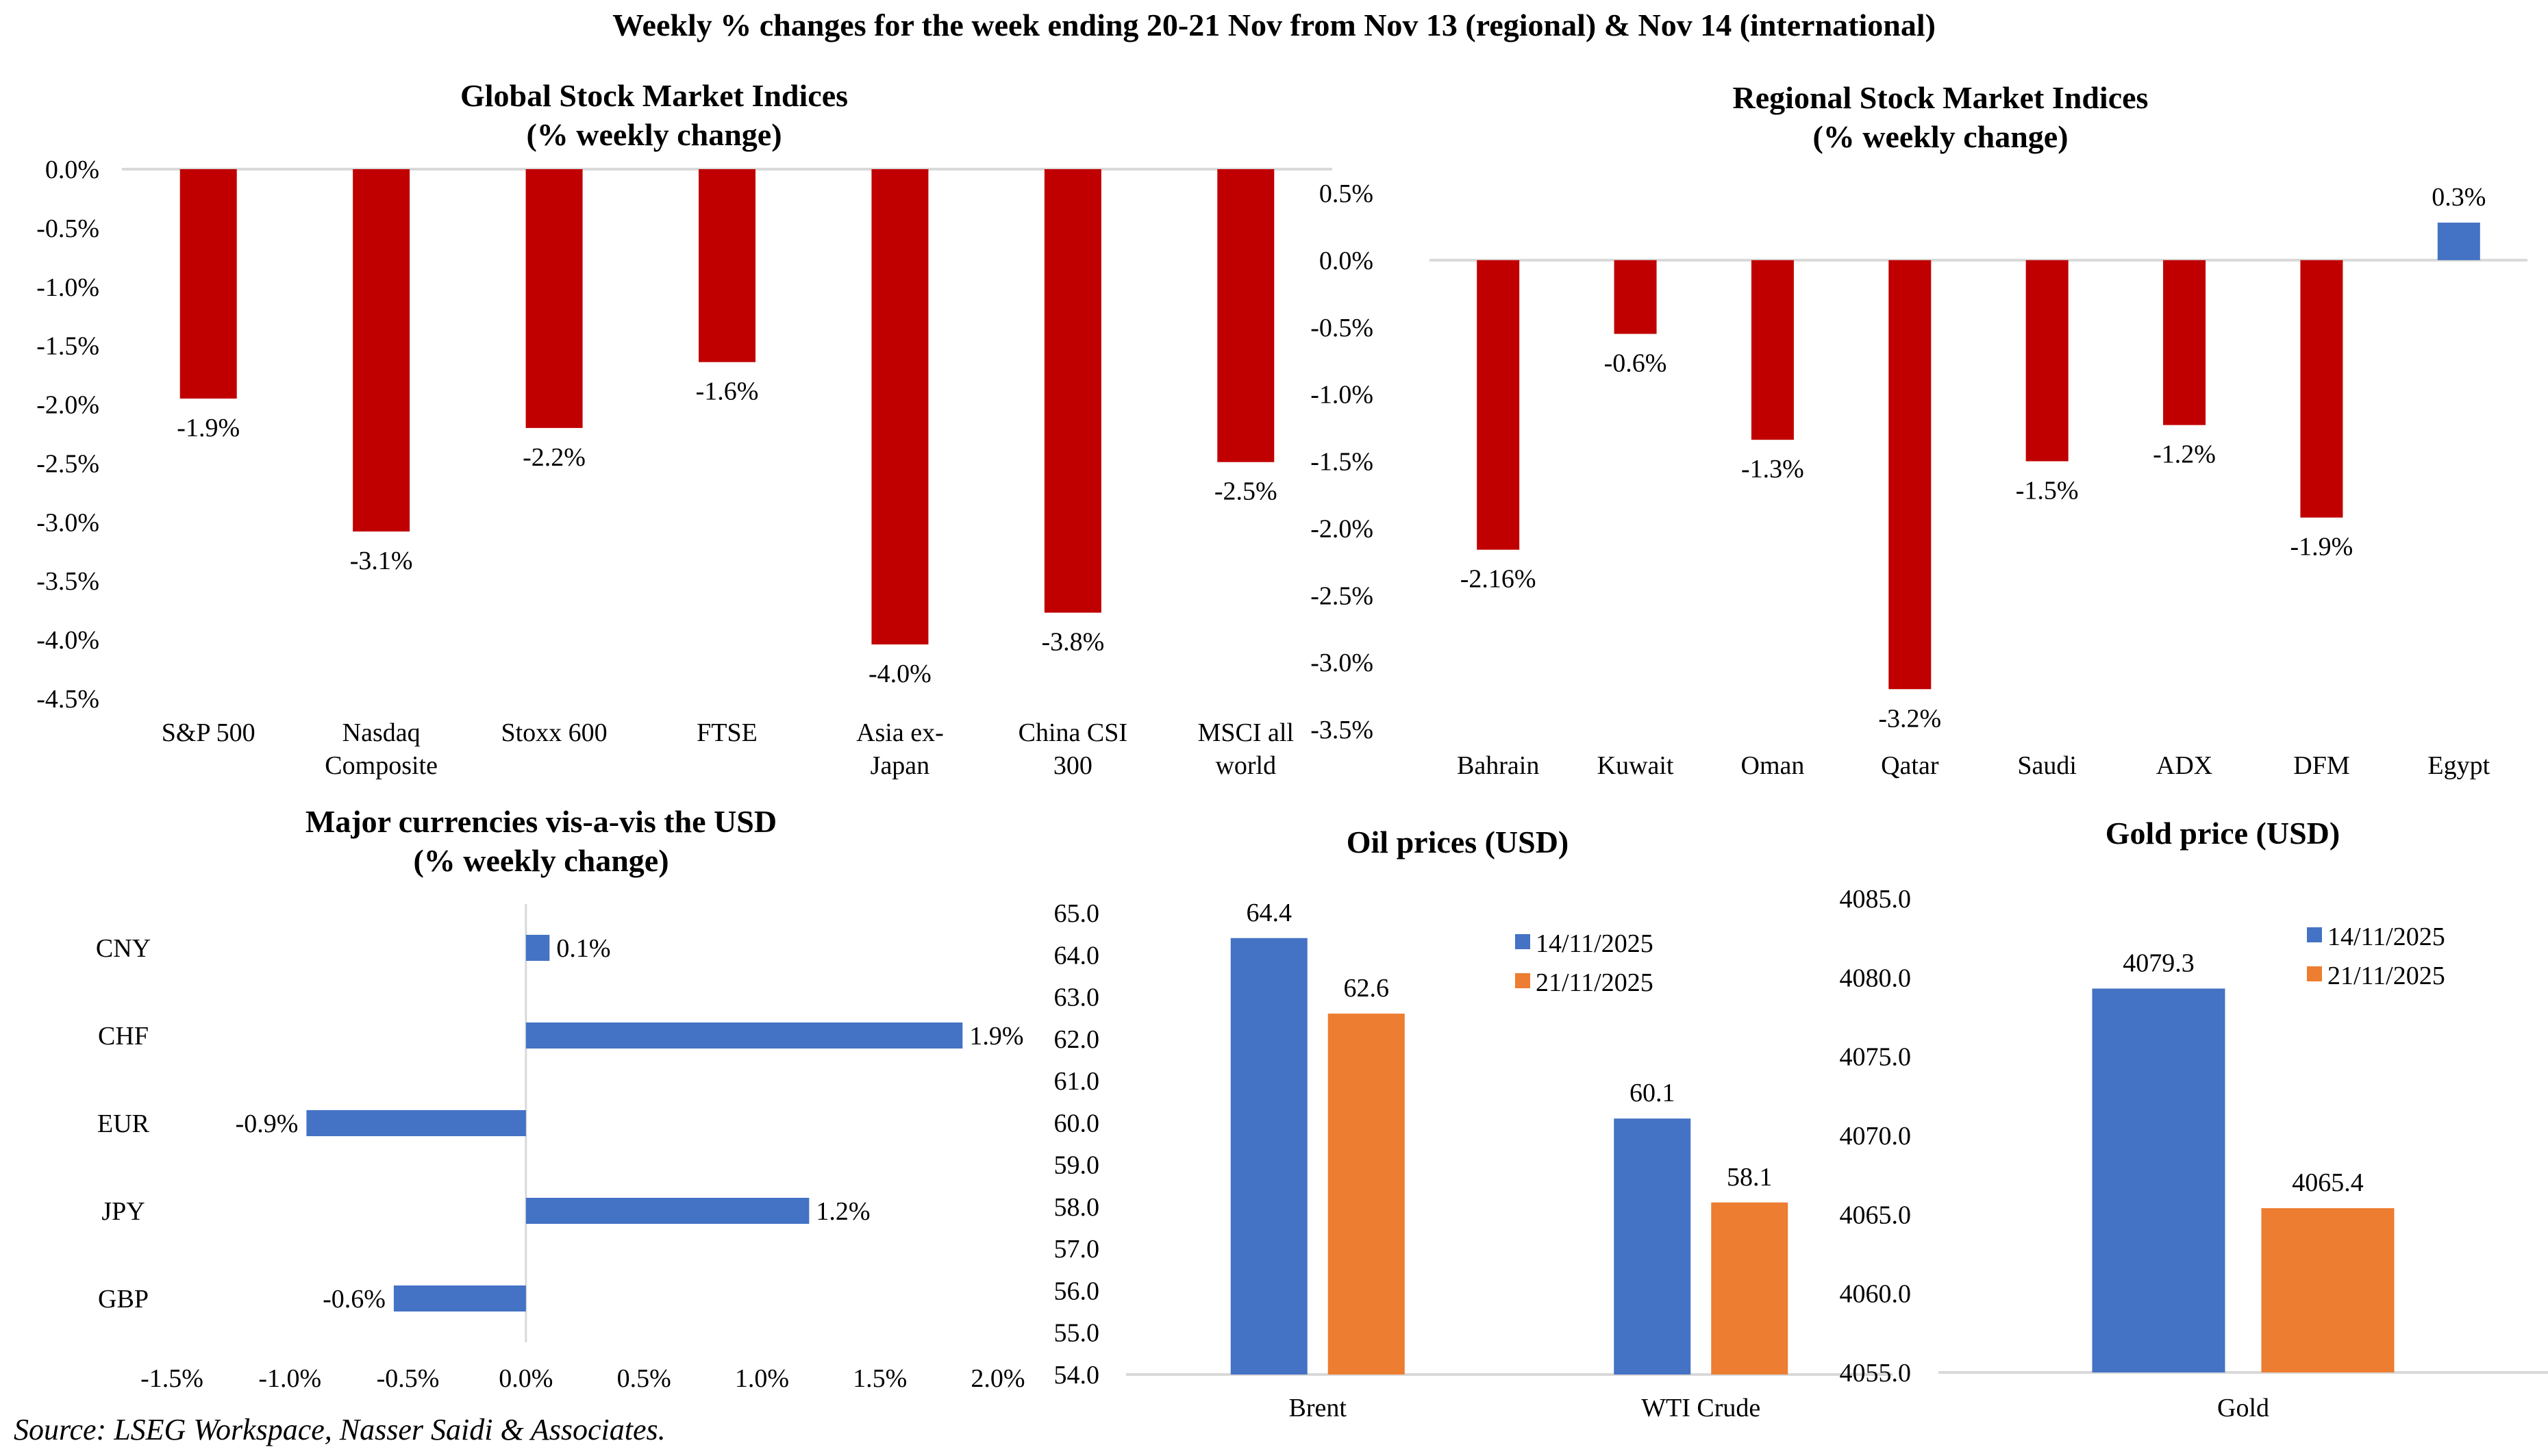 Image resolution: width=2548 pixels, height=1456 pixels. I want to click on category-label: GBP, so click(124, 1299).